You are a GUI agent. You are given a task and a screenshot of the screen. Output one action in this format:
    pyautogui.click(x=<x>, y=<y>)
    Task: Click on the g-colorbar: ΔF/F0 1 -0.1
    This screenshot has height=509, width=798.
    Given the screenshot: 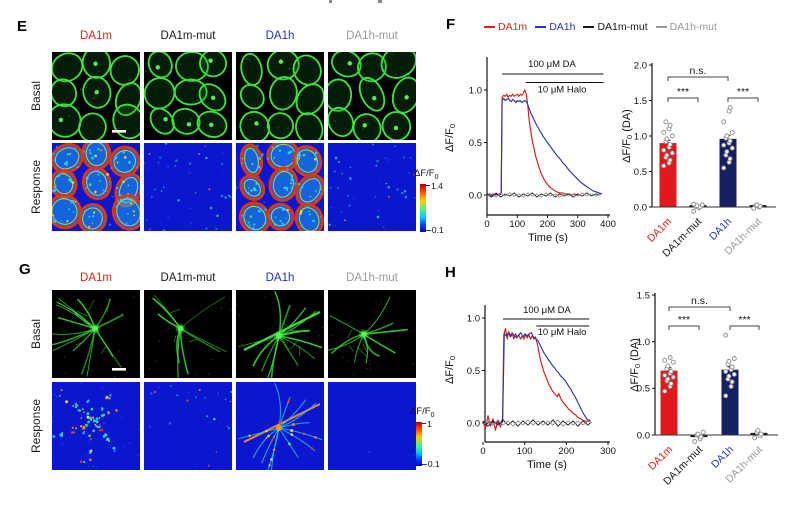 What is the action you would take?
    pyautogui.click(x=432, y=442)
    